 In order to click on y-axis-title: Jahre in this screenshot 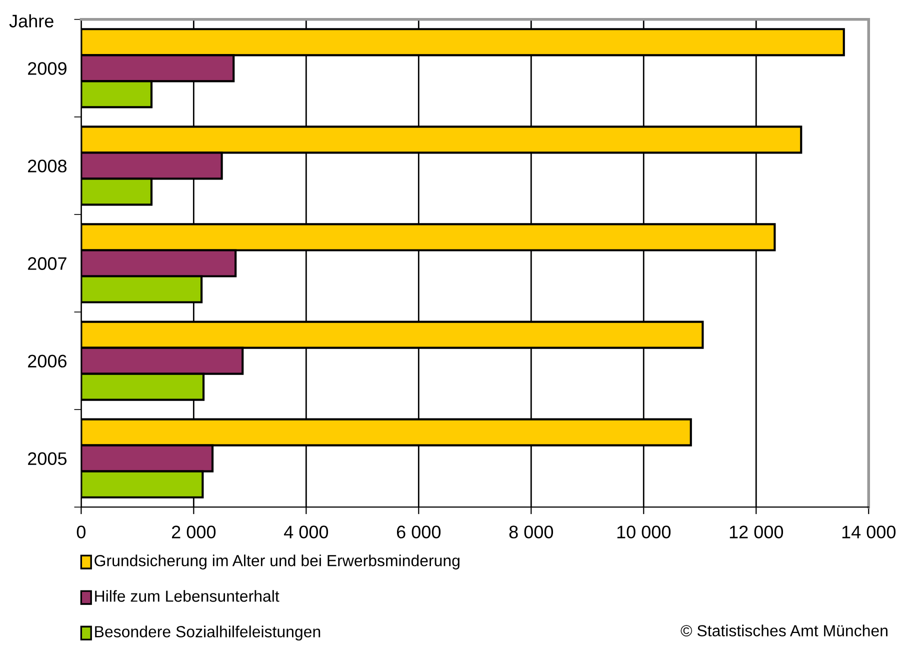, I will do `click(31, 21)`.